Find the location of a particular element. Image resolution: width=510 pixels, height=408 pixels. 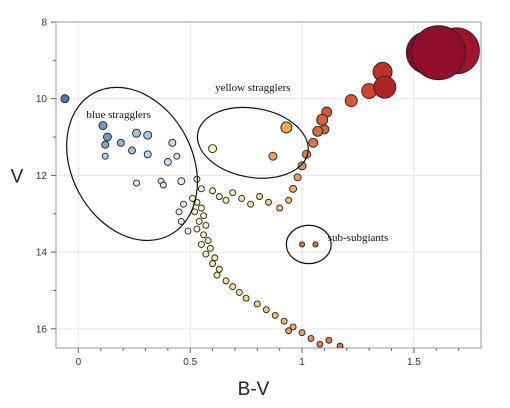

x-tick-label: 0.5 is located at coordinates (190, 362).